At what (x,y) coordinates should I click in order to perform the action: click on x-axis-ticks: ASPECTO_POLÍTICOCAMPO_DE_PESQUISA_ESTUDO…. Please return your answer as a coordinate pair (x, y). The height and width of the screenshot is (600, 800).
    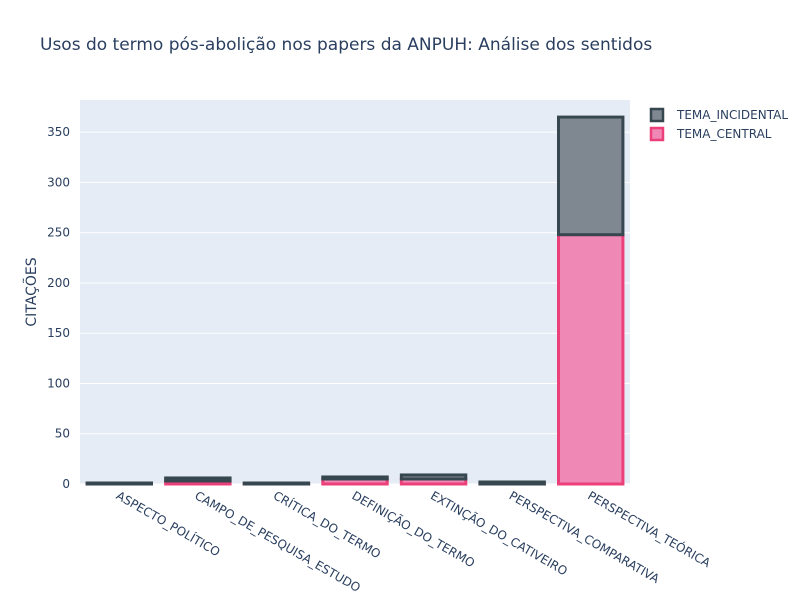
    Looking at the image, I should click on (414, 541).